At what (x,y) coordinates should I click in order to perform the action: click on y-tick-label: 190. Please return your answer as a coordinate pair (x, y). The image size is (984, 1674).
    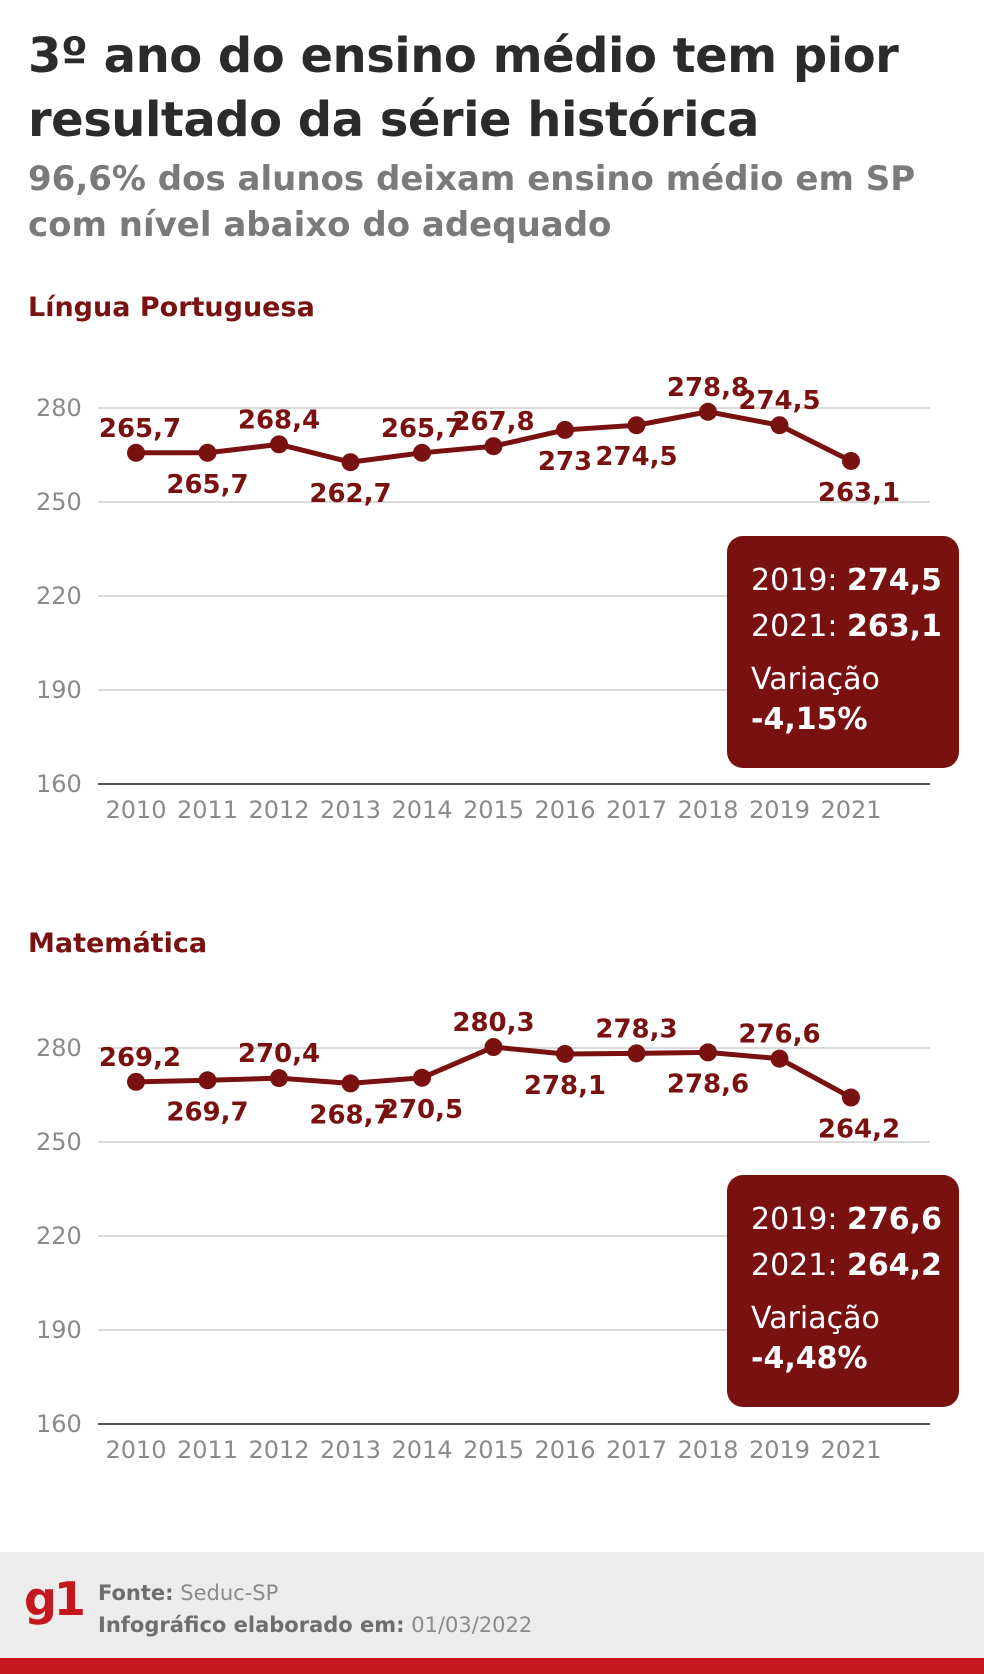
    Looking at the image, I should click on (59, 1330).